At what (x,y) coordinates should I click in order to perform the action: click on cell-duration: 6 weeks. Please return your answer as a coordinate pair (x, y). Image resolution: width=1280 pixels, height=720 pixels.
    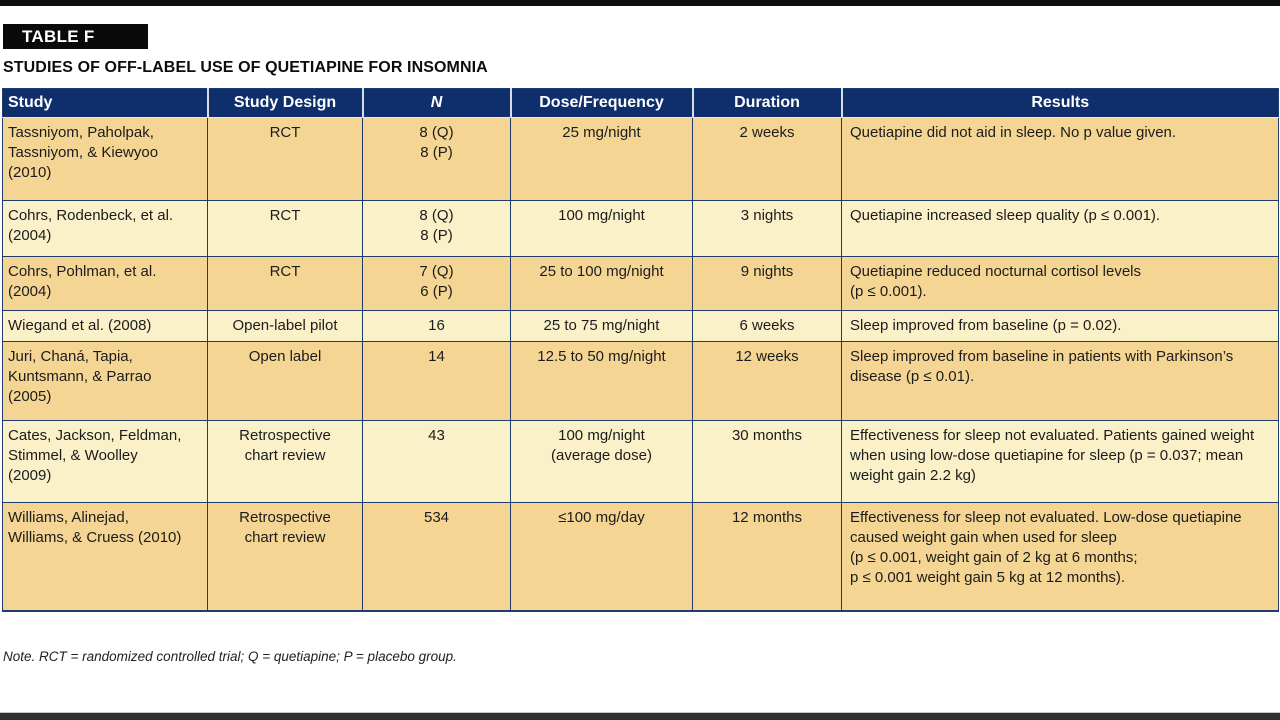
    Looking at the image, I should click on (767, 326).